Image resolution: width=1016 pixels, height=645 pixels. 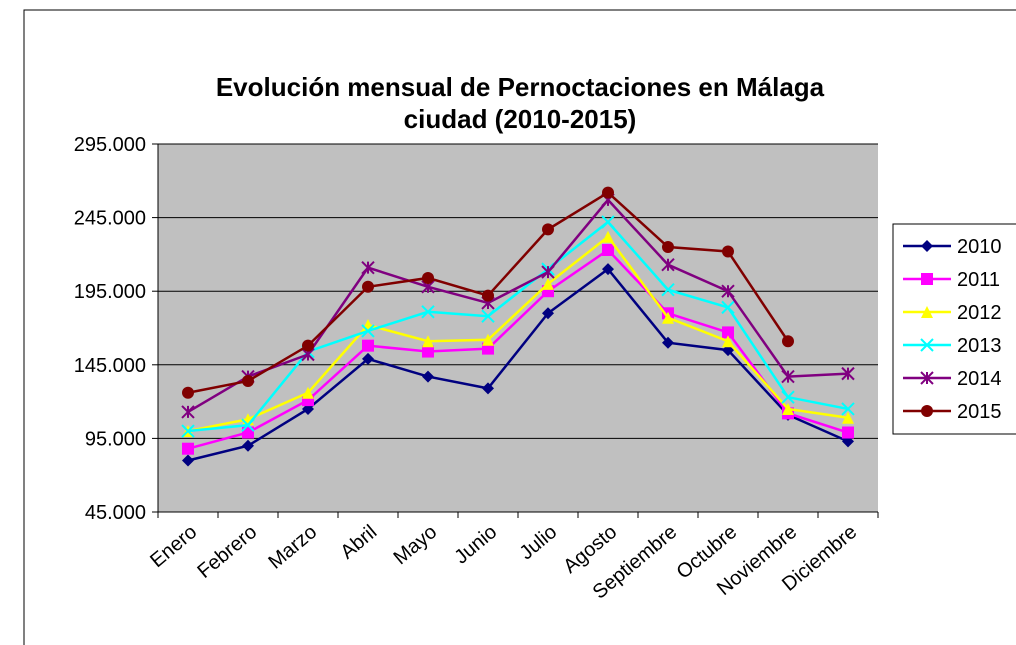 I want to click on legend-label: 2014, so click(x=979, y=379).